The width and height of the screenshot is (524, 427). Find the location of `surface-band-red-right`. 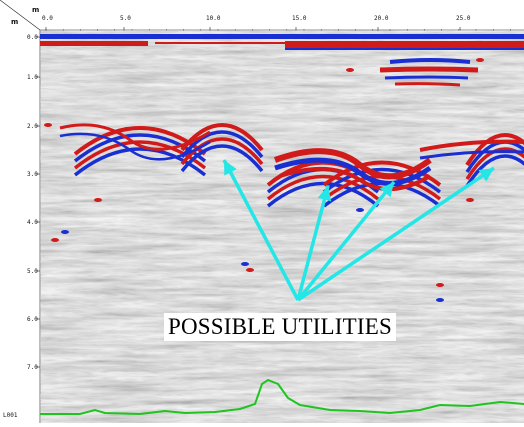

surface-band-red-right is located at coordinates (404, 44).